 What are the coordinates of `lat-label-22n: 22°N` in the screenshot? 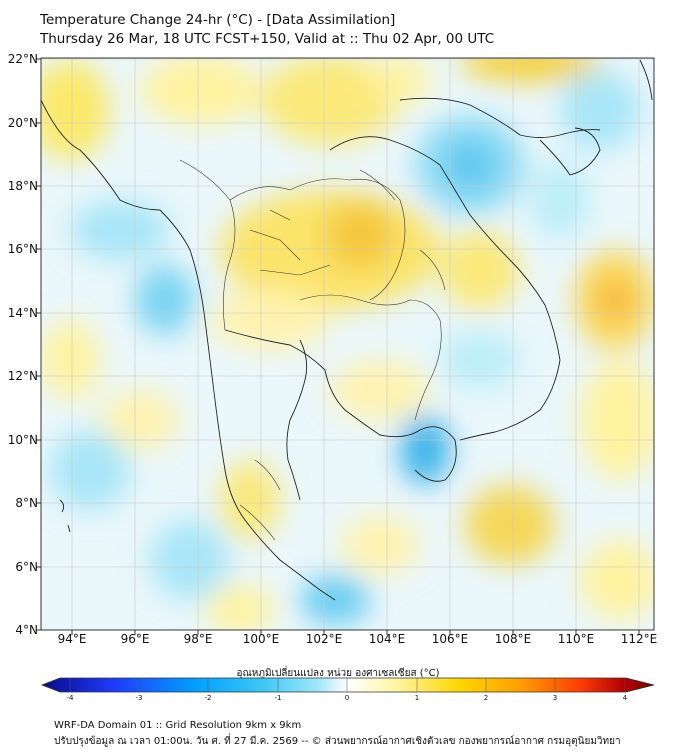 It's located at (22, 59).